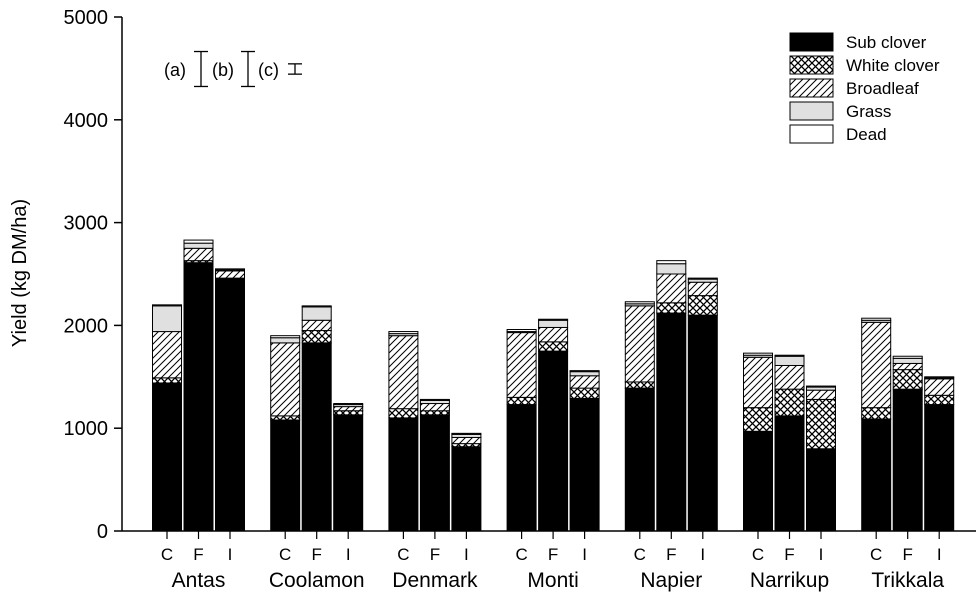  What do you see at coordinates (907, 580) in the screenshot?
I see `x-group-label: Trikkala` at bounding box center [907, 580].